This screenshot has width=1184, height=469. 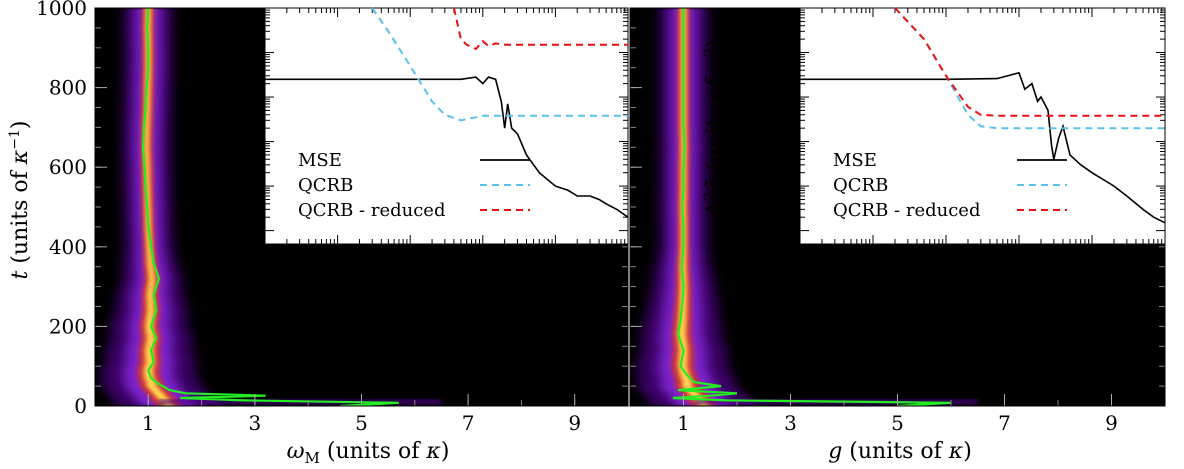 What do you see at coordinates (61, 10) in the screenshot?
I see `left-y-tick-label: 1000` at bounding box center [61, 10].